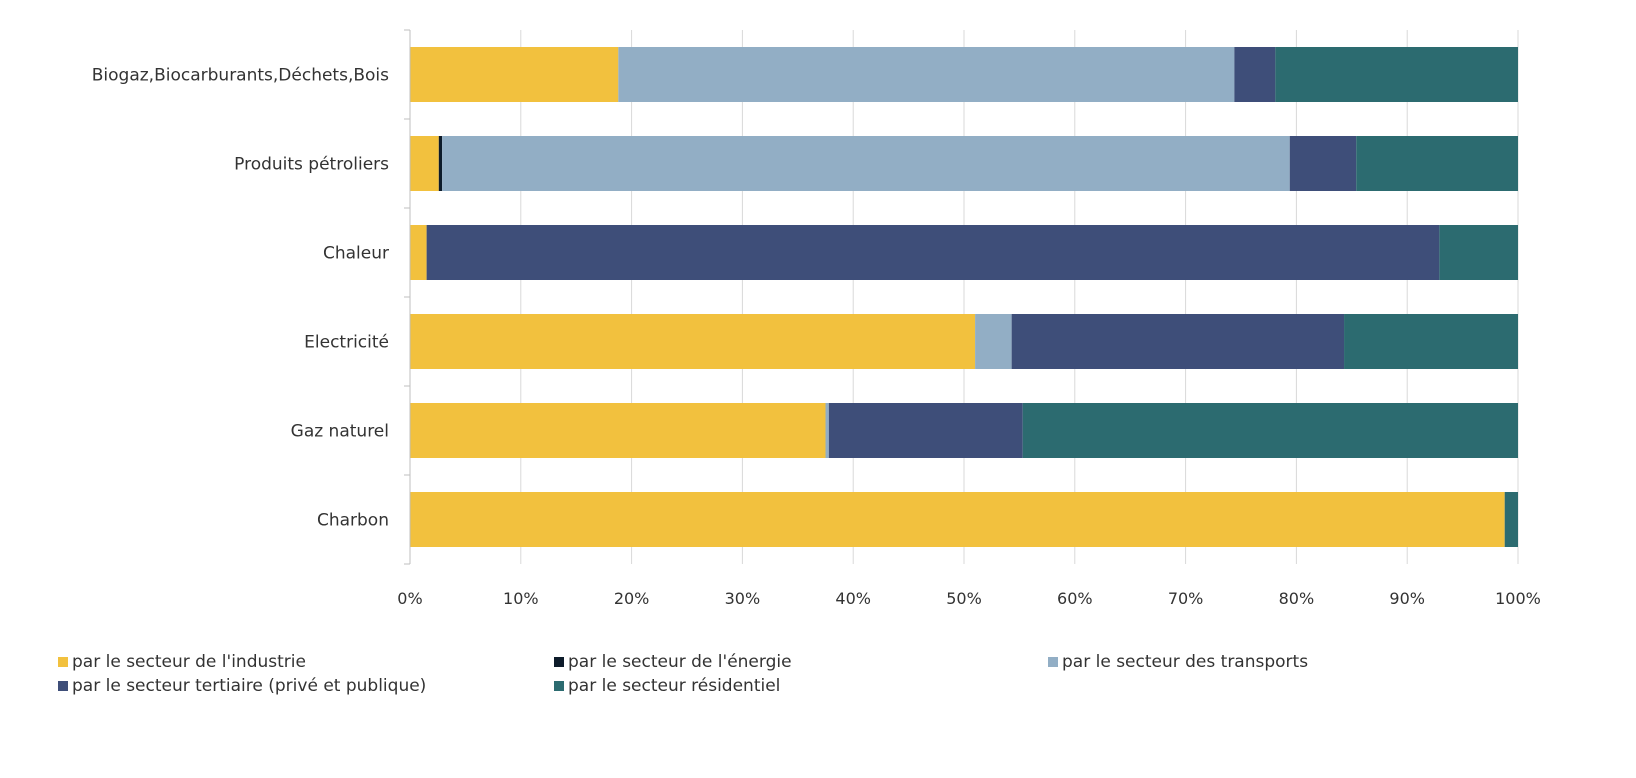 The height and width of the screenshot is (778, 1636). Describe the element at coordinates (407, 297) in the screenshot. I see `axes` at that location.